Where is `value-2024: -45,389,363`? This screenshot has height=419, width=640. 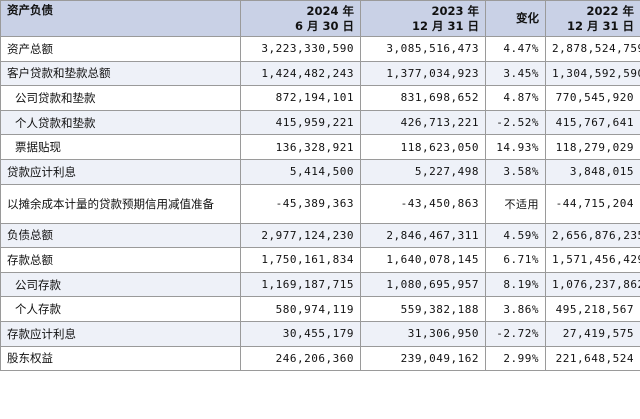
value-2024: -45,389,363 is located at coordinates (300, 203).